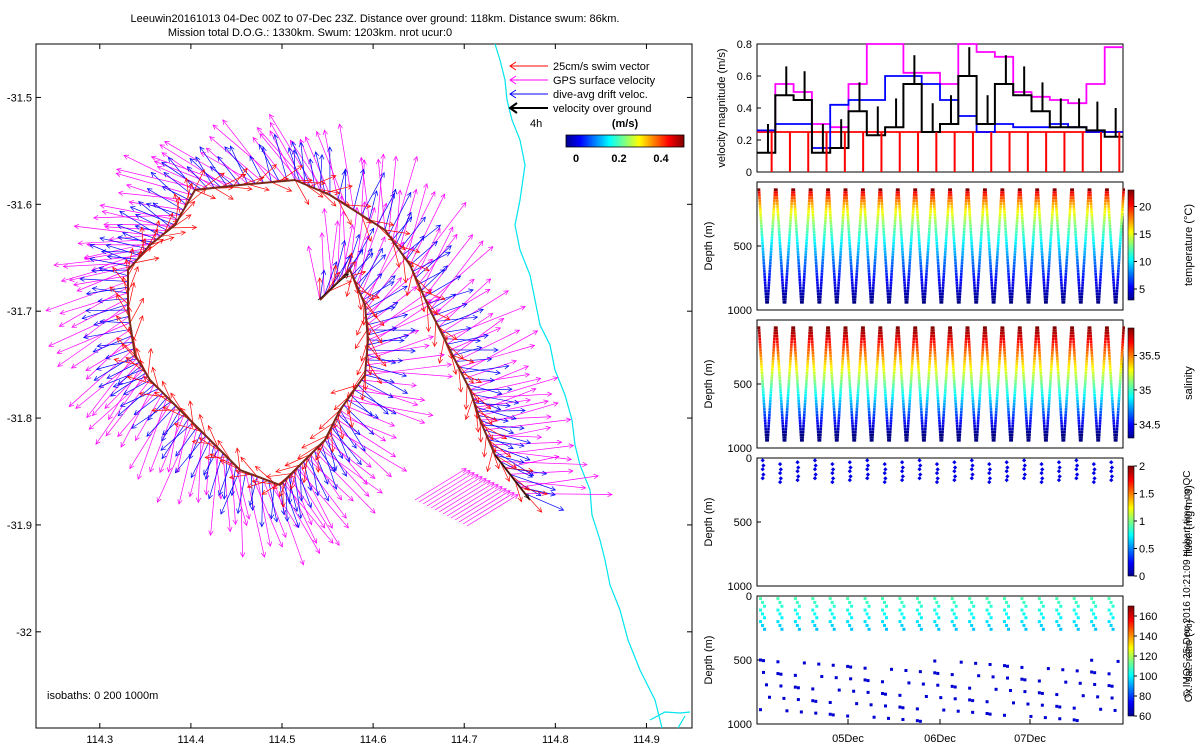 The image size is (1200, 750). I want to click on drift-vector, so click(386, 298).